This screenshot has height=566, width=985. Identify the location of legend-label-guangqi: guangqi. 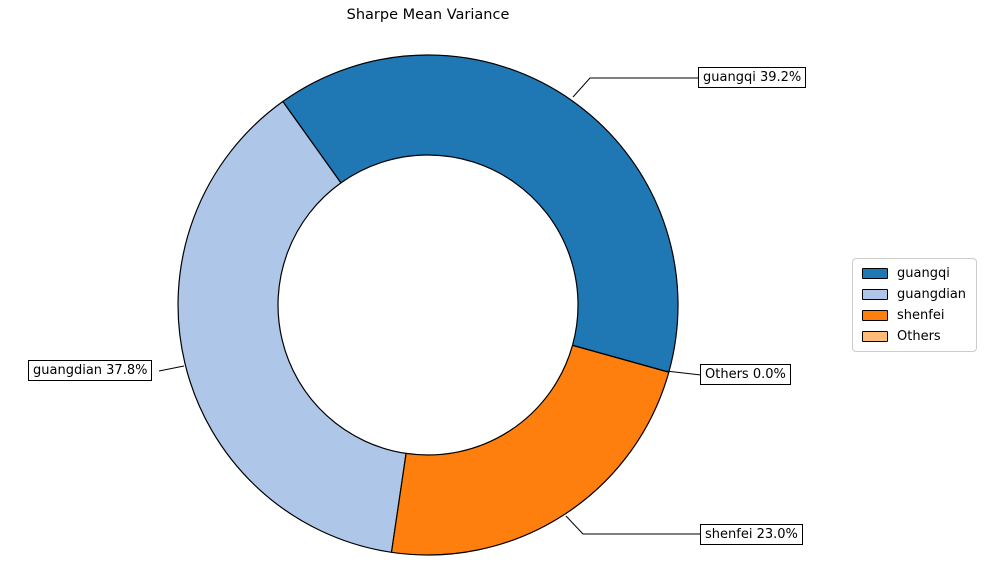
(923, 273).